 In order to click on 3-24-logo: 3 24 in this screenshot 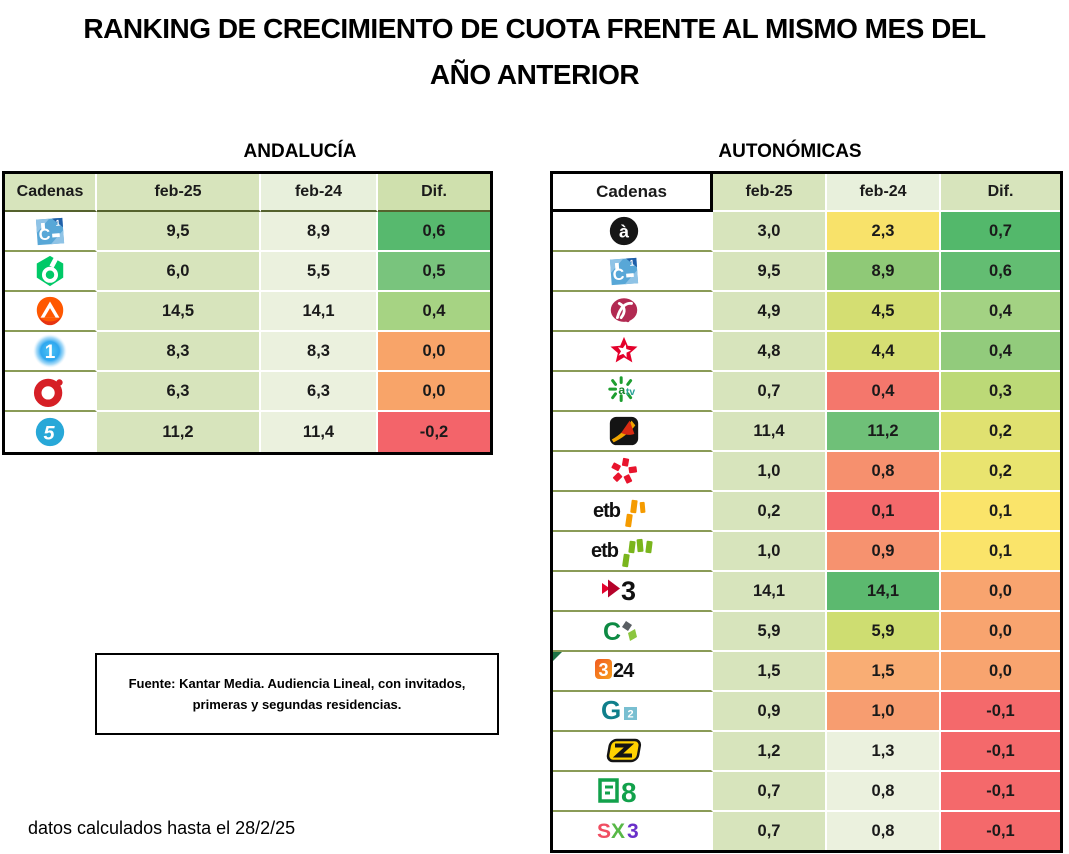, I will do `click(624, 671)`.